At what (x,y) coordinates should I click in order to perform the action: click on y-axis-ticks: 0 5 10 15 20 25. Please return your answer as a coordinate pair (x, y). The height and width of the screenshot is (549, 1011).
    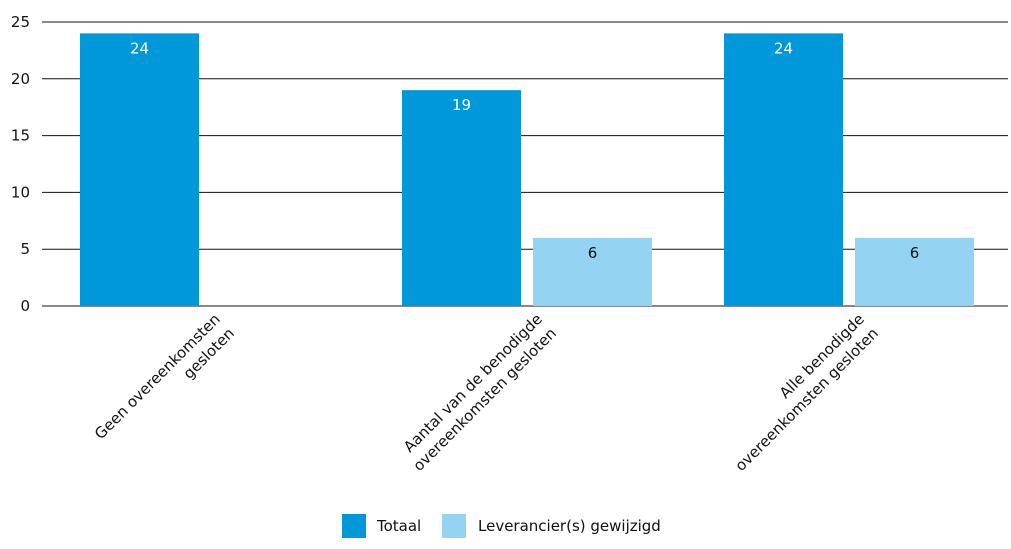
    Looking at the image, I should click on (20, 164).